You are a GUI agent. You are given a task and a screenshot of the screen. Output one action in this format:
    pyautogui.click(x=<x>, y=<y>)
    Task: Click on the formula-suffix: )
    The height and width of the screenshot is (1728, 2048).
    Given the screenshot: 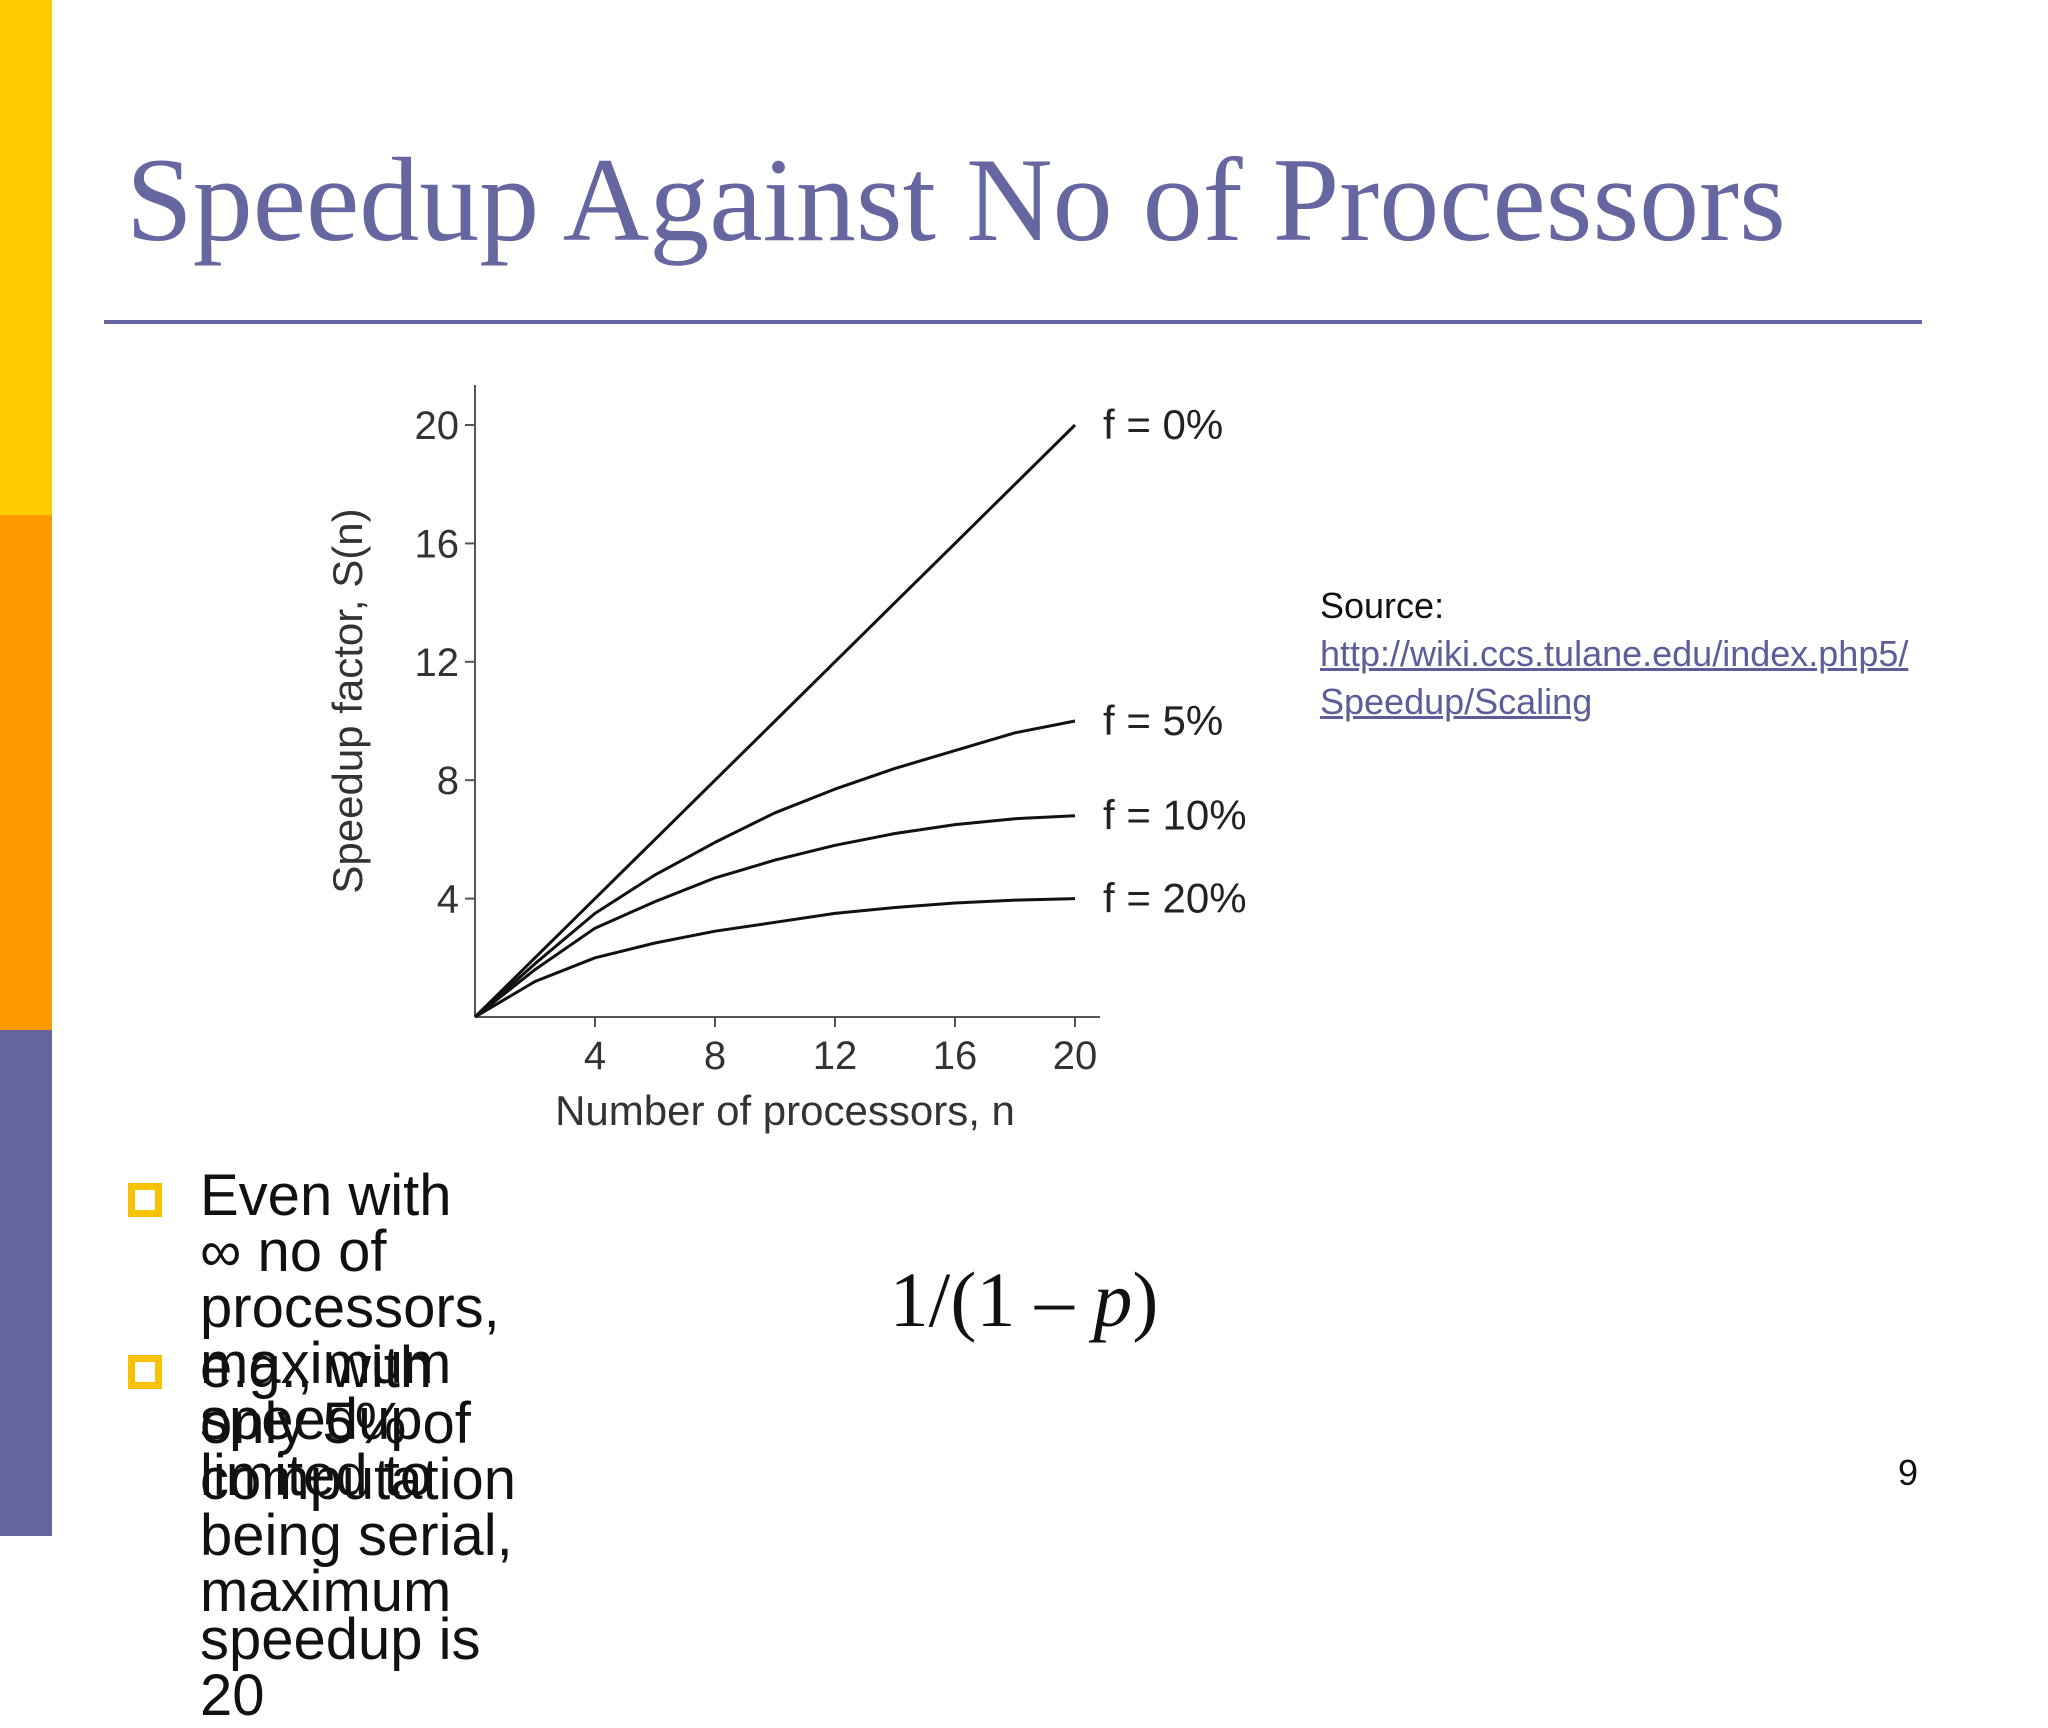 What is the action you would take?
    pyautogui.click(x=1145, y=1299)
    